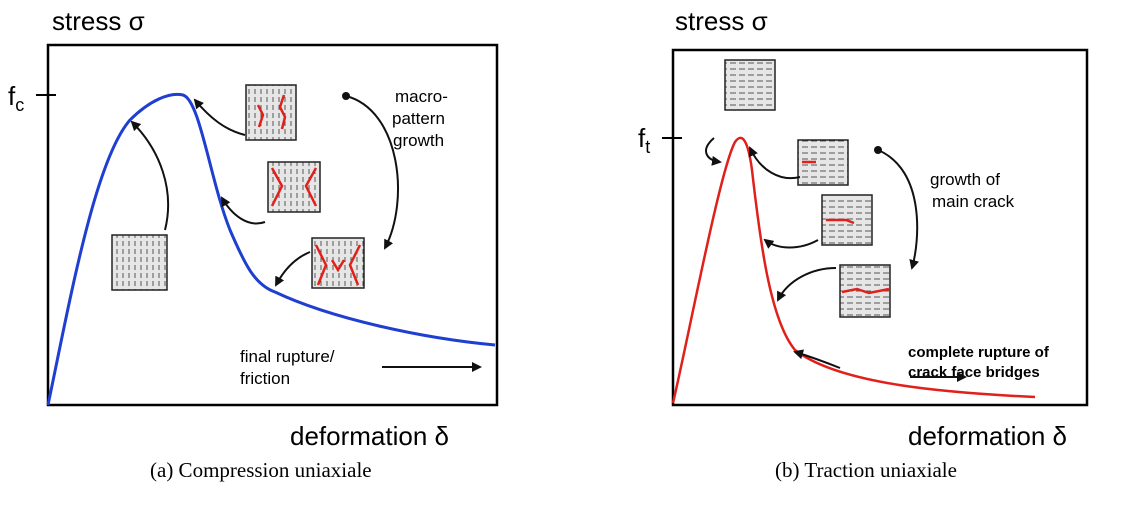 The image size is (1122, 510). Describe the element at coordinates (866, 470) in the screenshot. I see `caption: (b) Traction uniaxiale` at that location.